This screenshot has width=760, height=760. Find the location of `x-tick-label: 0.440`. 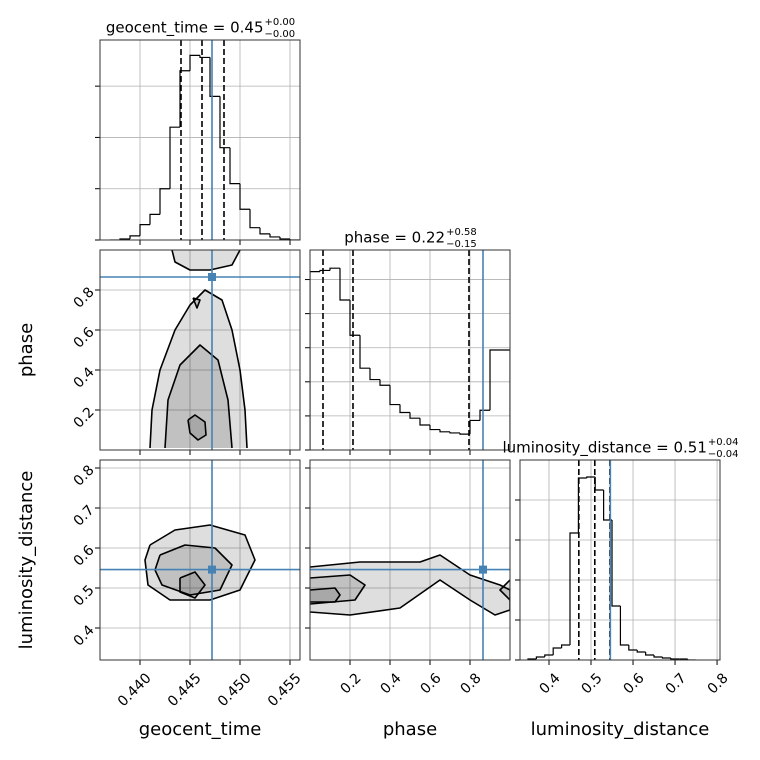

x-tick-label: 0.440 is located at coordinates (135, 690).